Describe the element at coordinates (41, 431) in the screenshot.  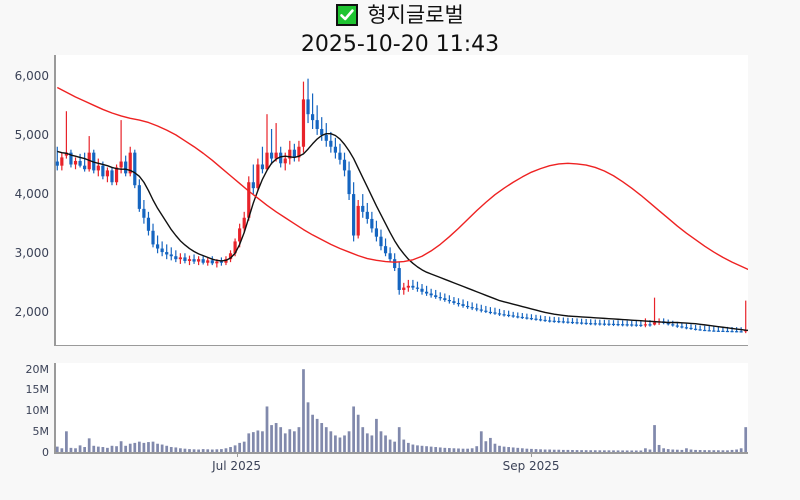
I see `volume-tick-5M: 5M` at that location.